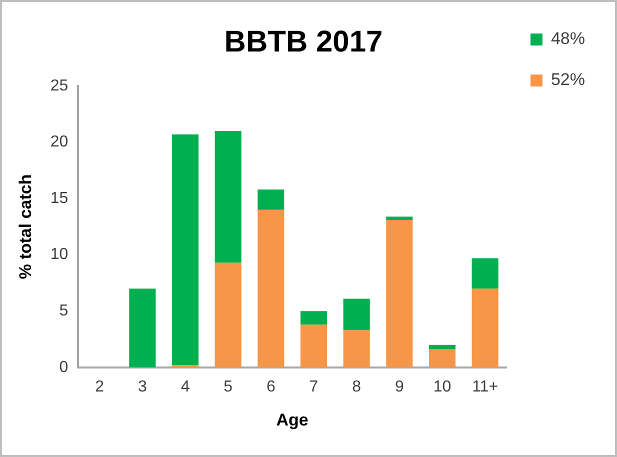 This screenshot has width=617, height=457. Describe the element at coordinates (63, 311) in the screenshot. I see `y-tick-label: 5` at that location.